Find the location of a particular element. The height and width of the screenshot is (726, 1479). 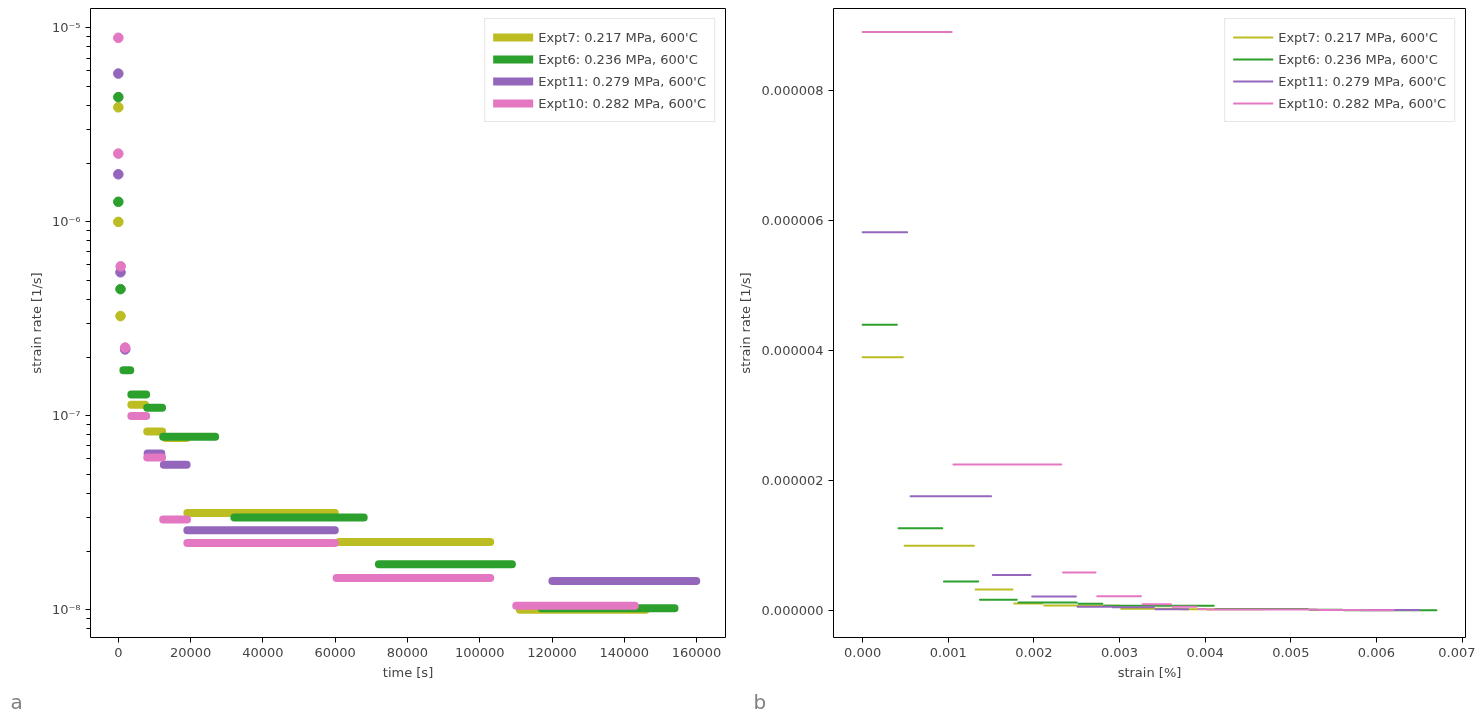

x-tick-label: 140000 is located at coordinates (624, 652).